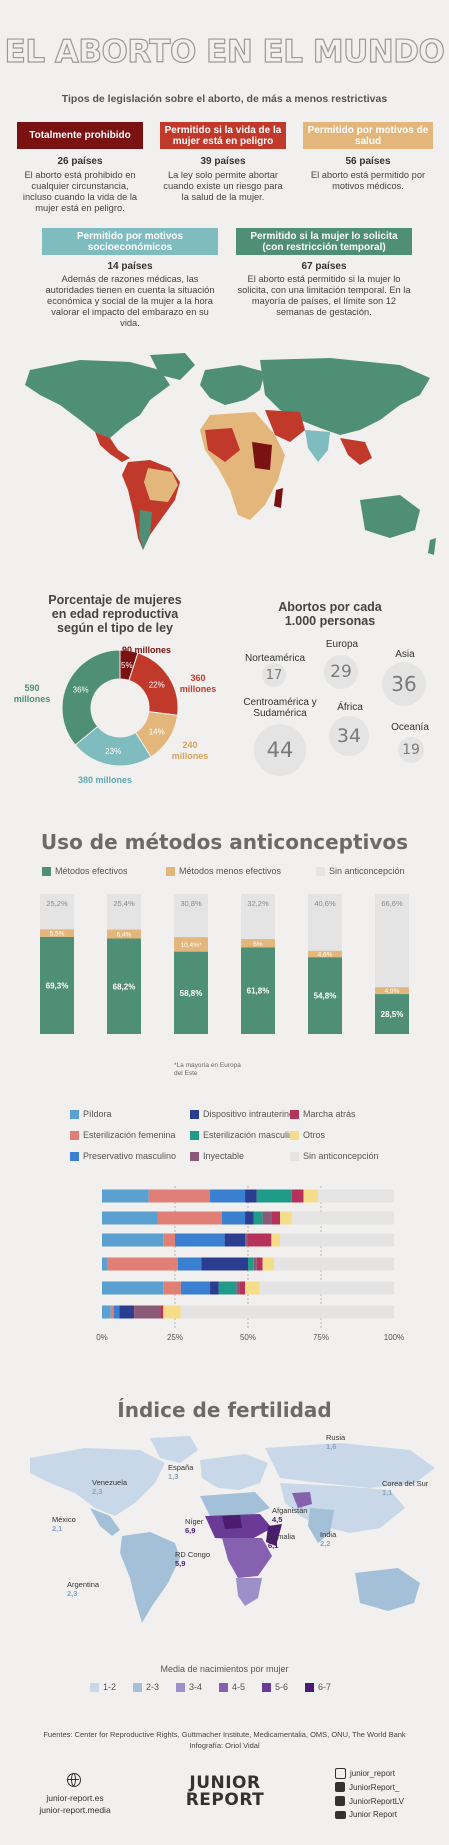 This screenshot has height=1845, width=449. Describe the element at coordinates (258, 991) in the screenshot. I see `bar-label-effective: 61,8%` at that location.